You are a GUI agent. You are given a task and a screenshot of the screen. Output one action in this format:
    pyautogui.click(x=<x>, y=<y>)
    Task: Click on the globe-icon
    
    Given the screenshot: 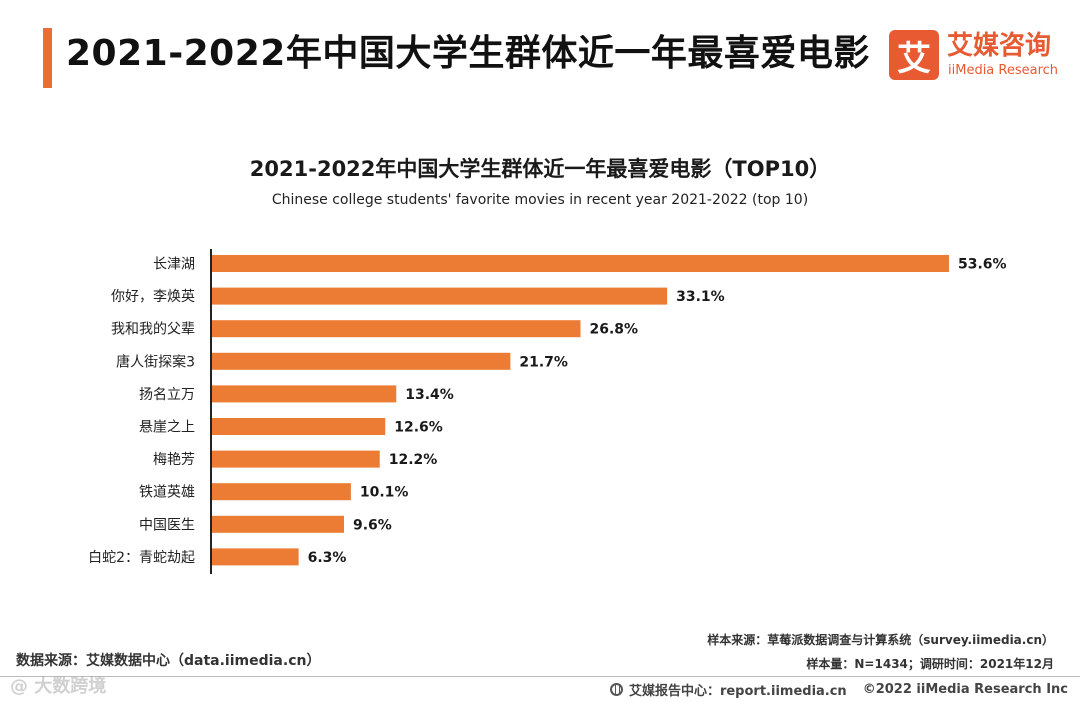 What is the action you would take?
    pyautogui.click(x=616, y=689)
    